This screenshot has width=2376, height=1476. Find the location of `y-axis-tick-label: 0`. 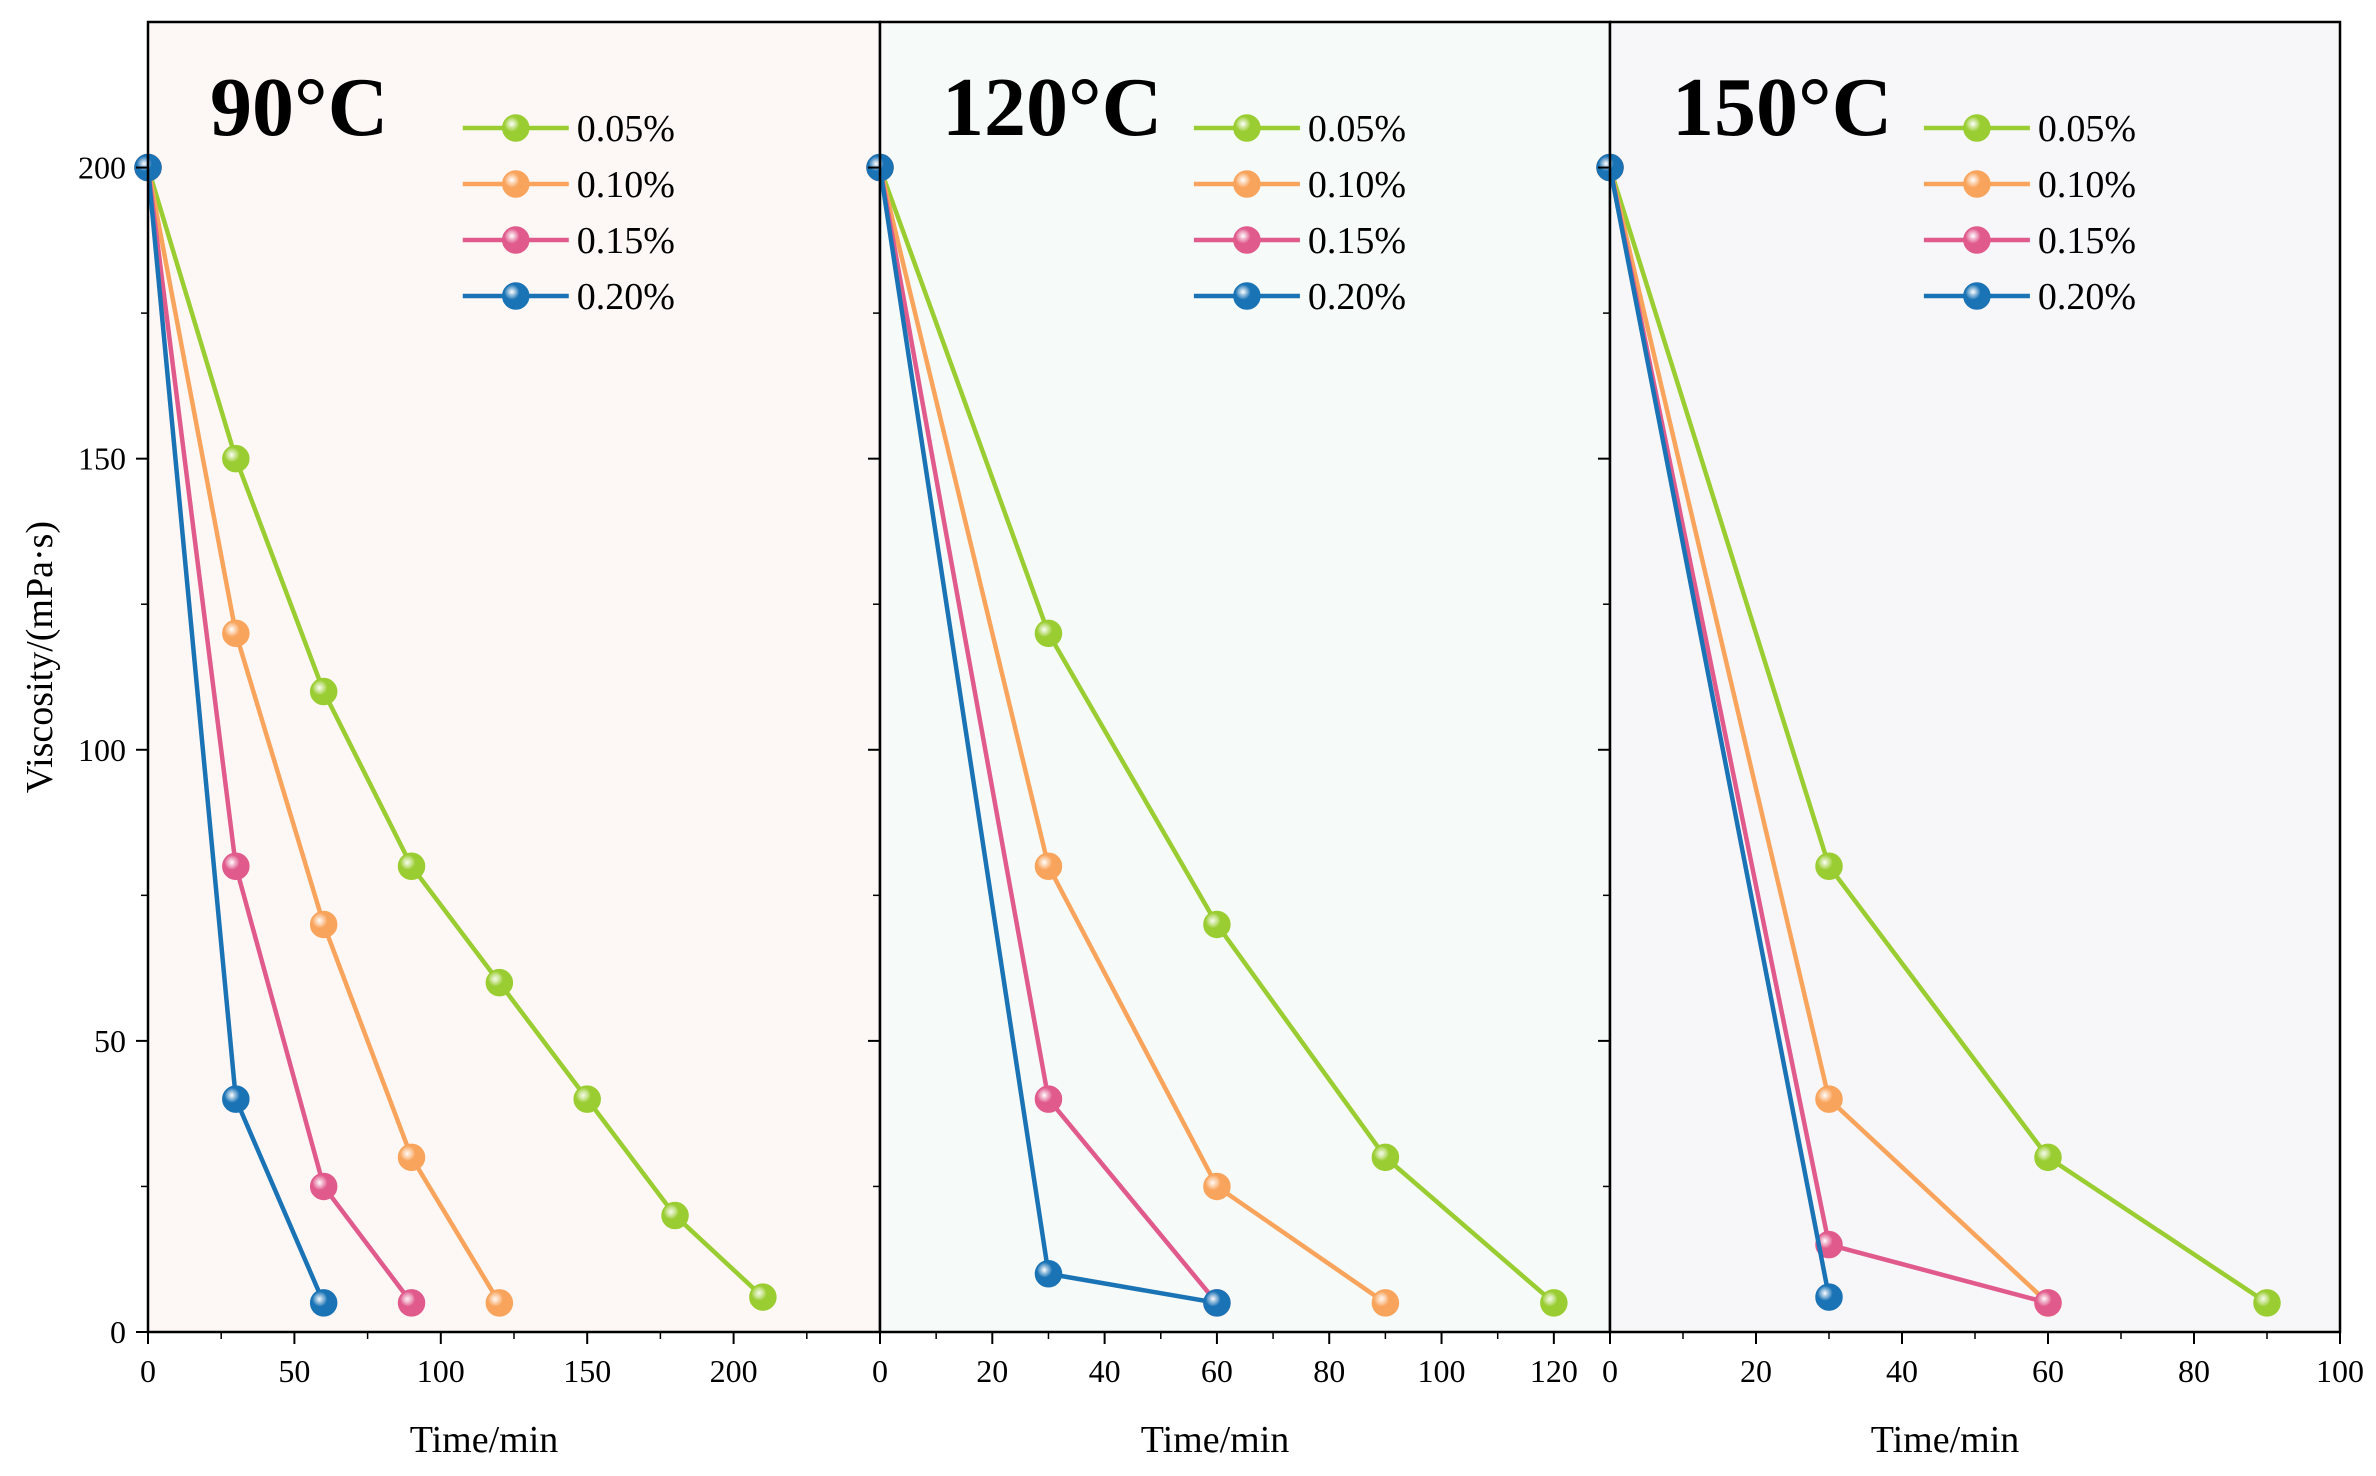

y-axis-tick-label: 0 is located at coordinates (118, 1332).